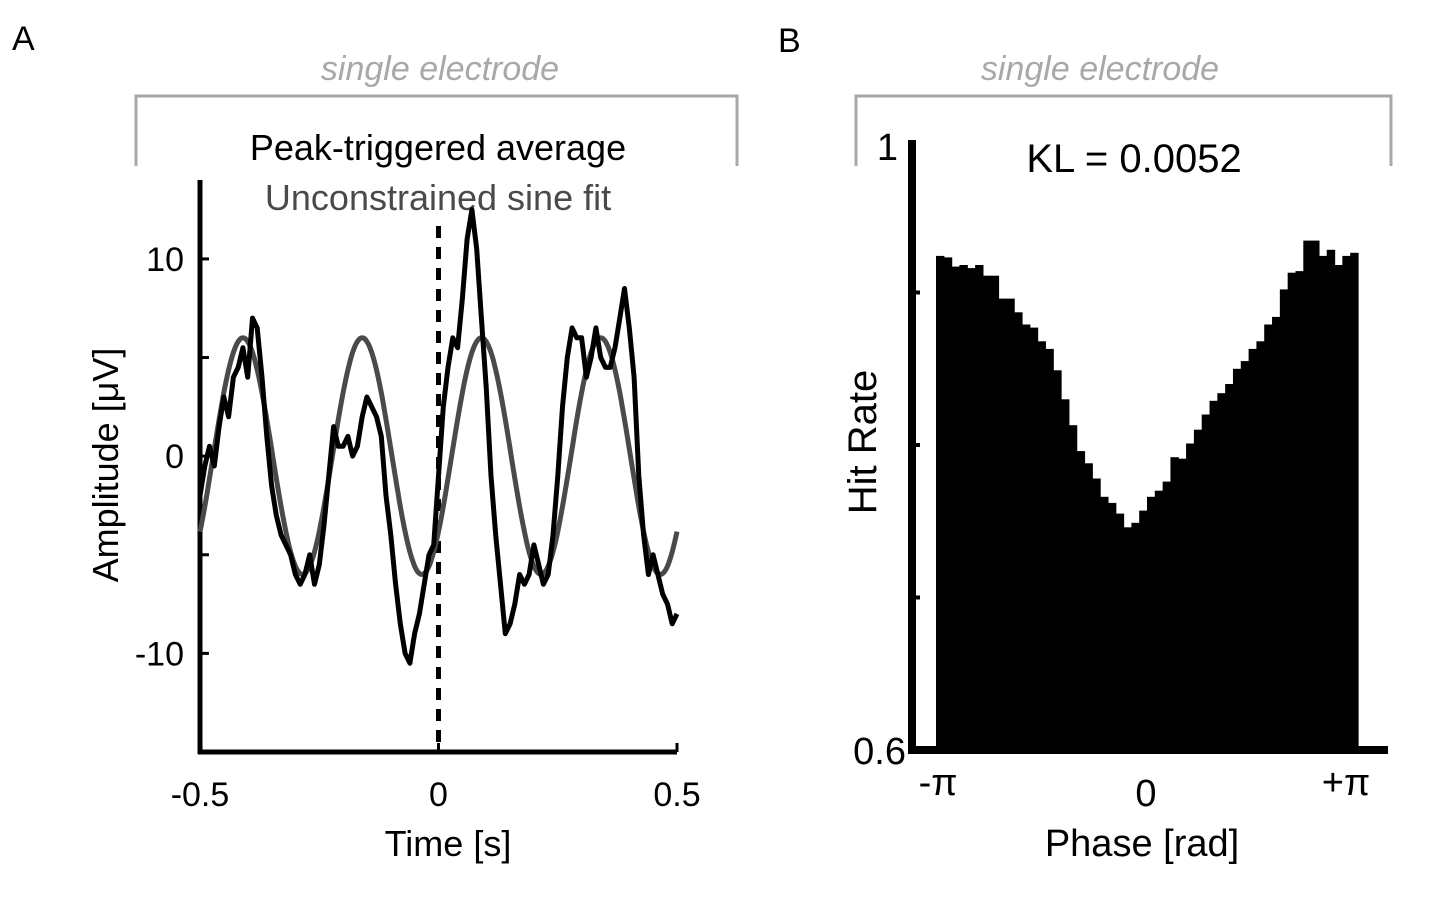 The width and height of the screenshot is (1454, 912). Describe the element at coordinates (438, 197) in the screenshot. I see `legend-entry-unconstrained-sine-fit: Unconstrained sine fit` at that location.